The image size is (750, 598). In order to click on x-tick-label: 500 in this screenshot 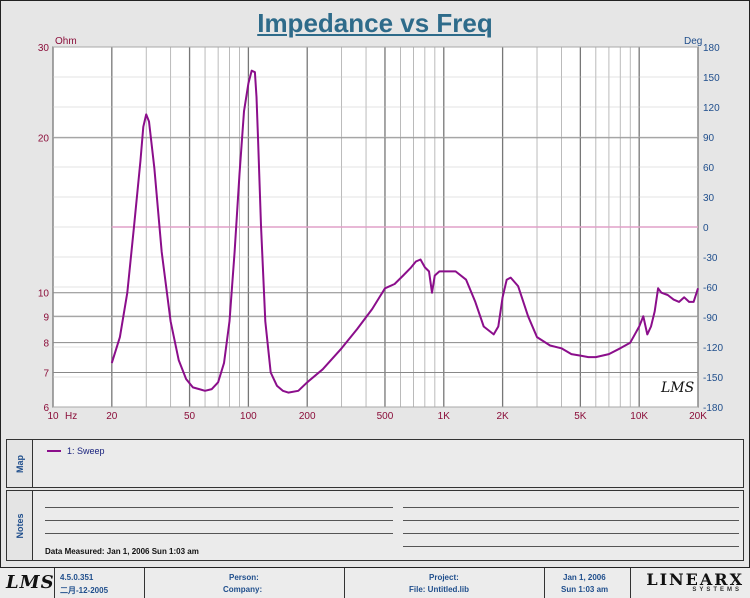, I will do `click(385, 416)`.